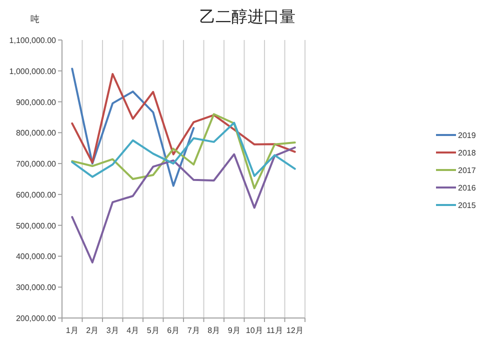 The image size is (495, 342). Describe the element at coordinates (467, 188) in the screenshot. I see `legend-label: 2016` at that location.